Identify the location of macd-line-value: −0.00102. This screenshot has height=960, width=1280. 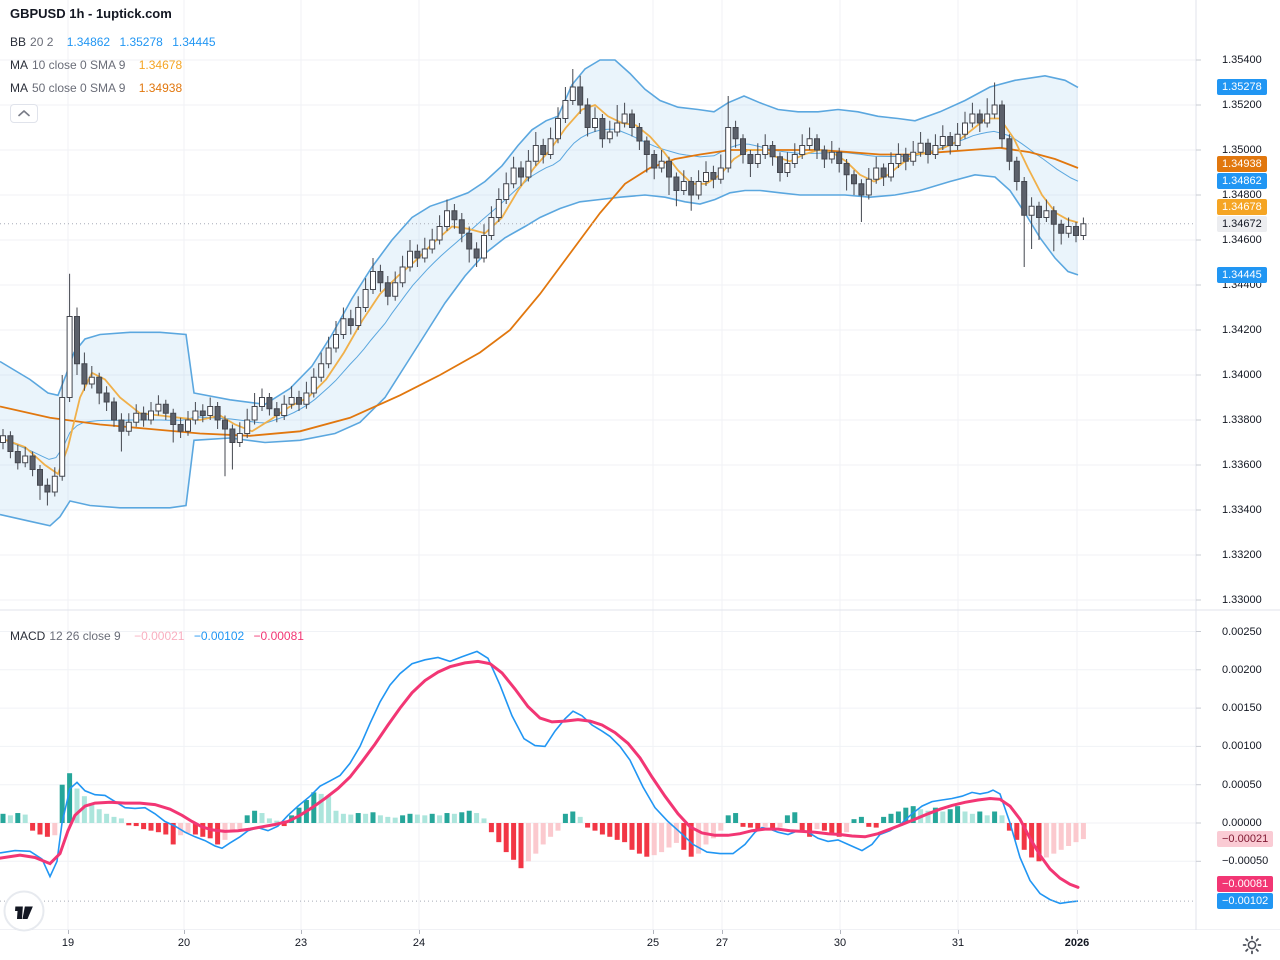
(219, 636).